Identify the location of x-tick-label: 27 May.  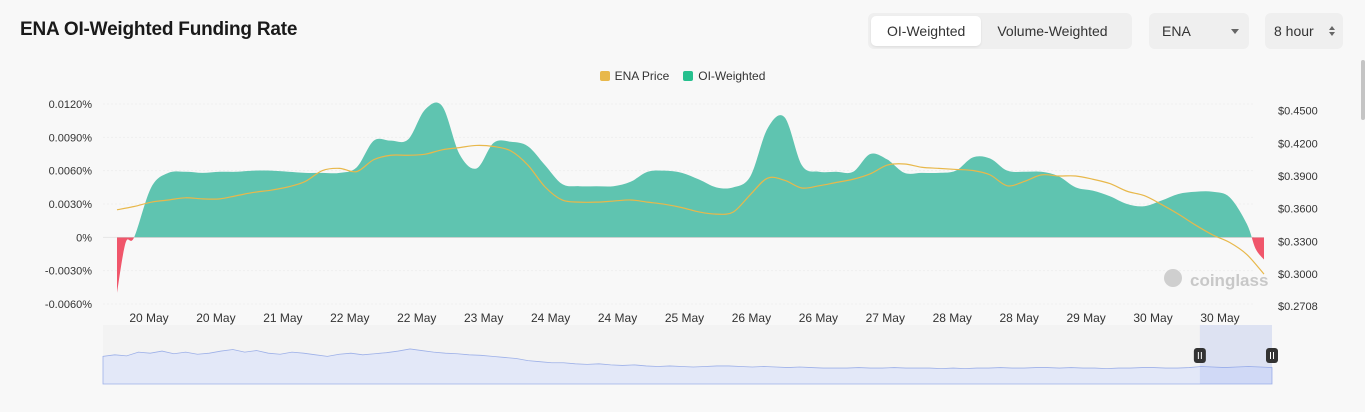
(885, 318).